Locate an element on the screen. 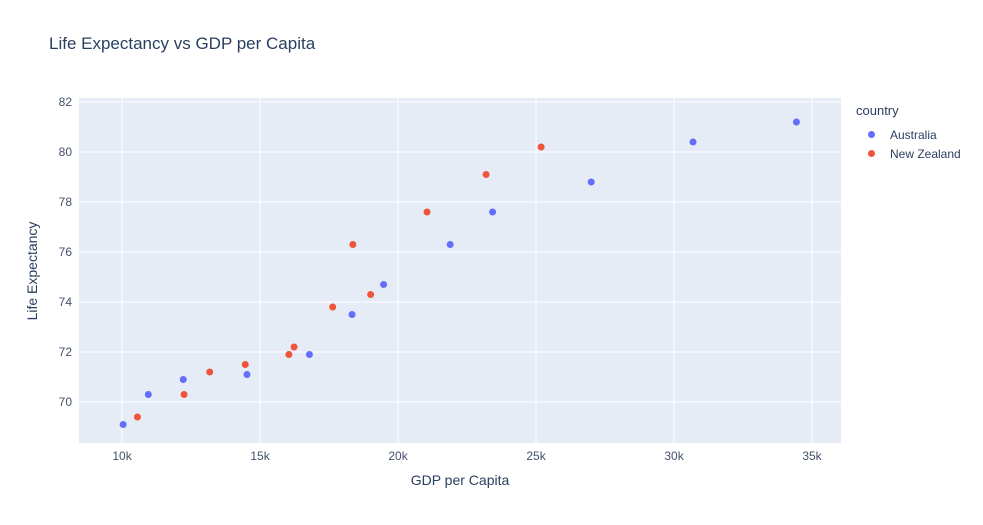 The width and height of the screenshot is (983, 525). x-tick-label: 10k is located at coordinates (122, 456).